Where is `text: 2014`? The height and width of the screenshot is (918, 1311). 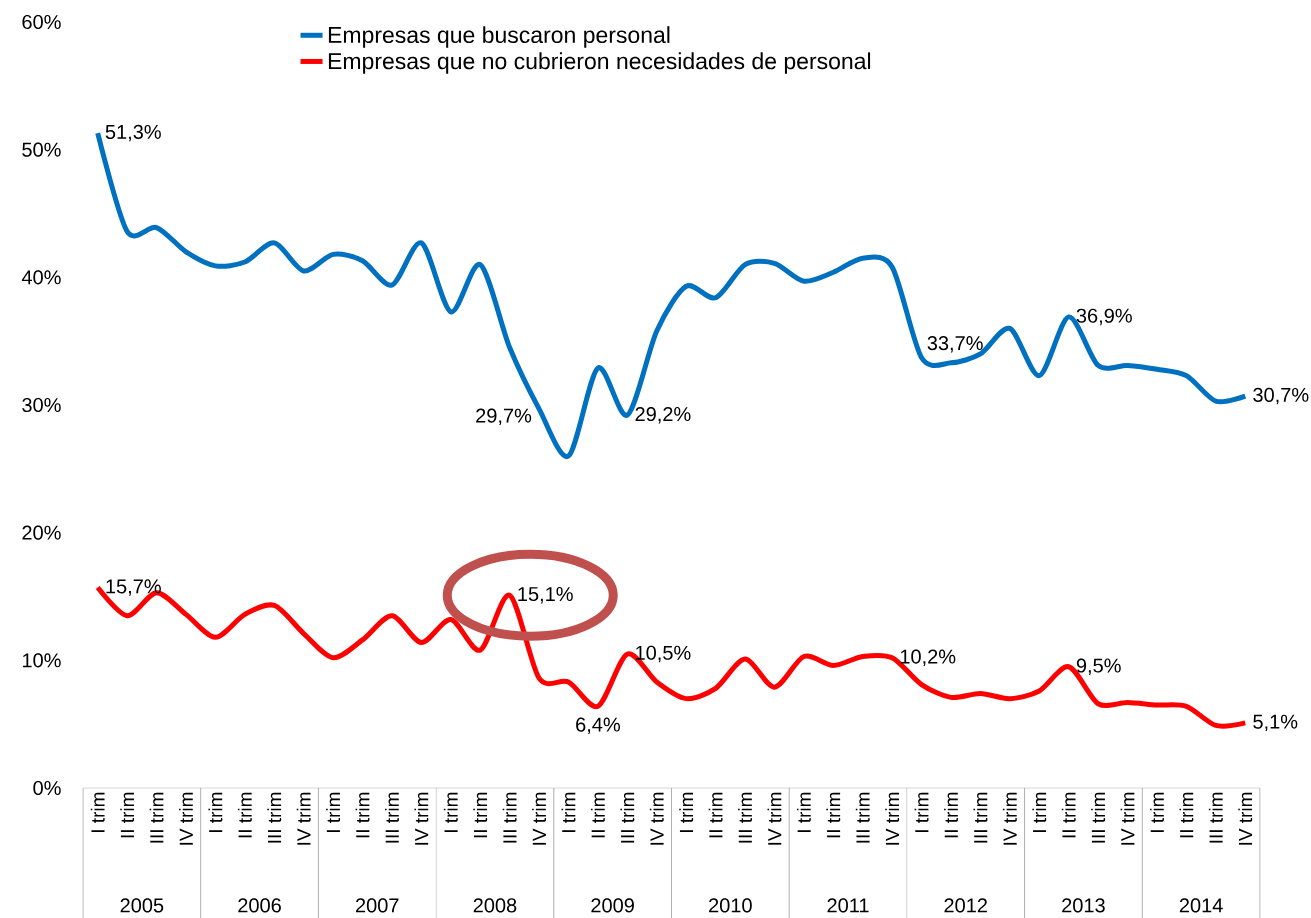
text: 2014 is located at coordinates (1201, 905).